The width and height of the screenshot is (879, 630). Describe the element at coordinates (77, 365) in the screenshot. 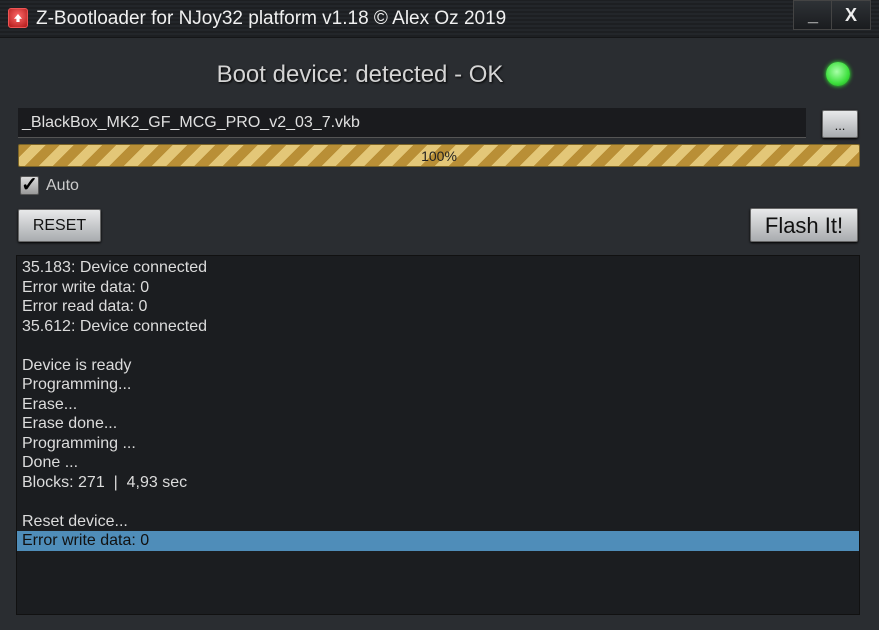

I see `log-line: Device is ready` at that location.